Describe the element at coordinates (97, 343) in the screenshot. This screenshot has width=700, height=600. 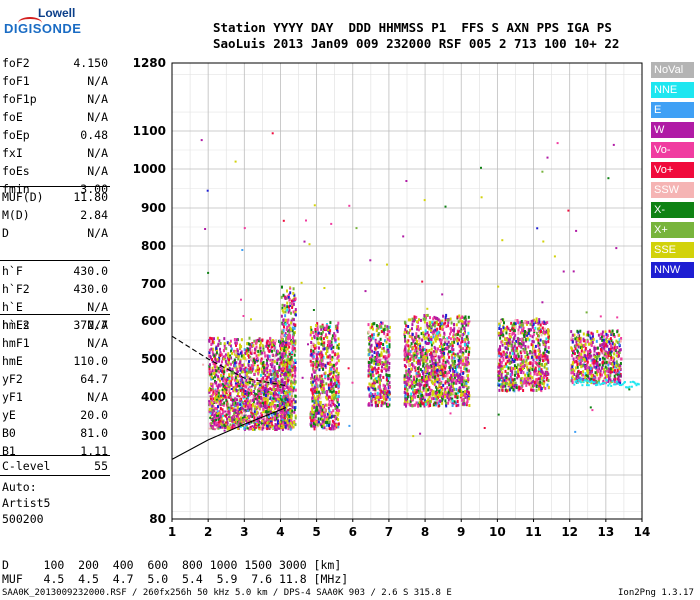
I see `scaled-value: N/A` at that location.